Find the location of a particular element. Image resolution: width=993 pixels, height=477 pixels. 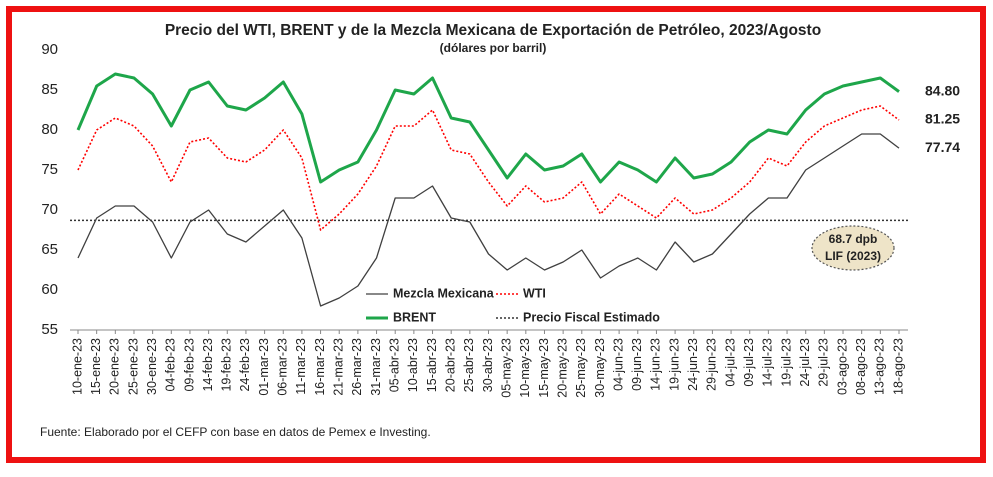

x-tick-label: 24-feb-23 is located at coordinates (245, 365).